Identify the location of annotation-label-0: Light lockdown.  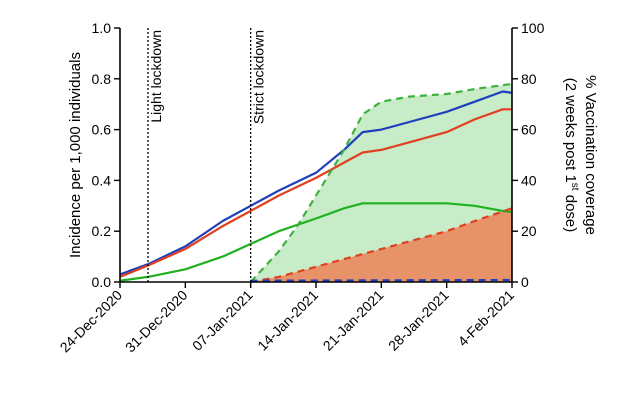
(156, 76).